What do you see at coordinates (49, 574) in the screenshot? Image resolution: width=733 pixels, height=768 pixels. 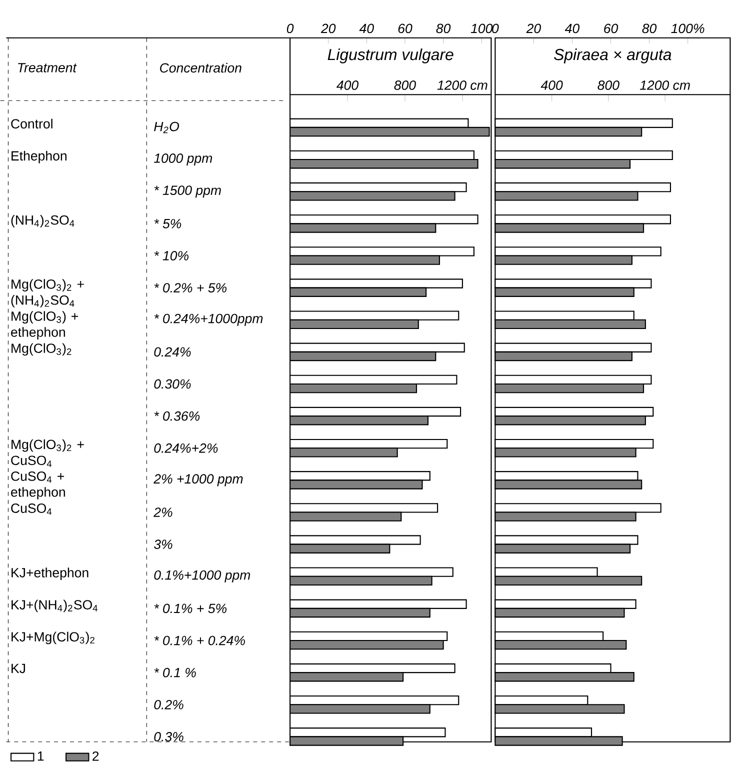 I see `text: KJ+ethephon` at bounding box center [49, 574].